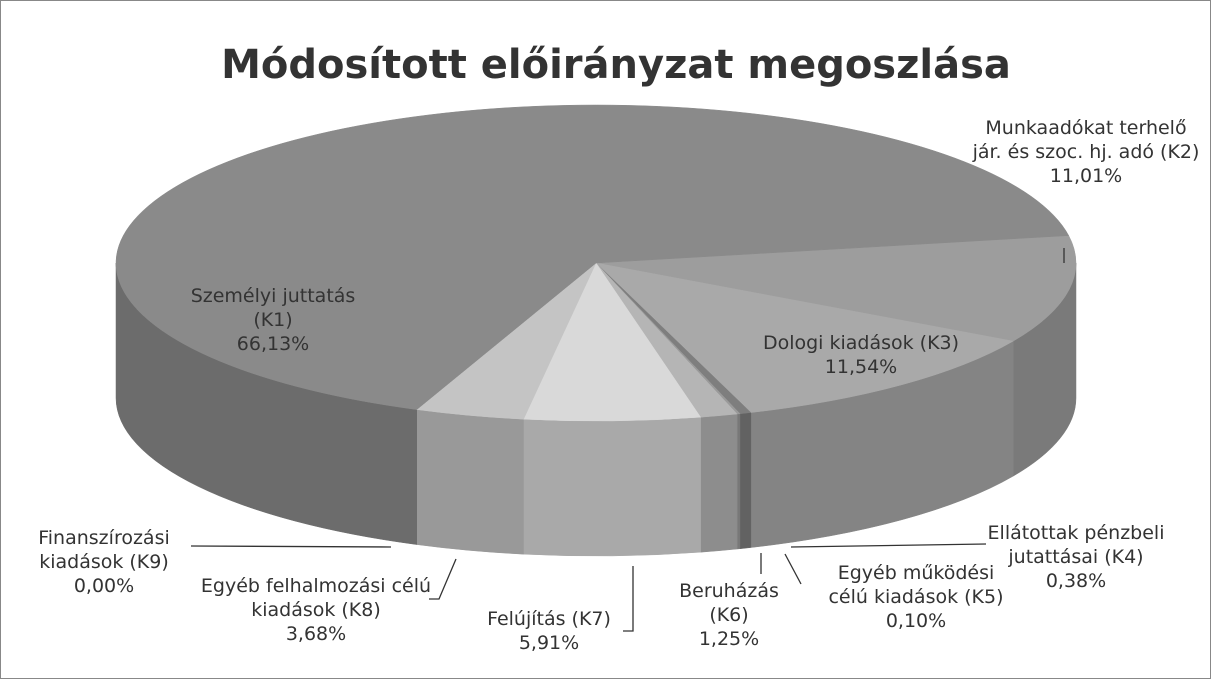  What do you see at coordinates (549, 619) in the screenshot?
I see `label-name: Felújítás (K7)` at bounding box center [549, 619].